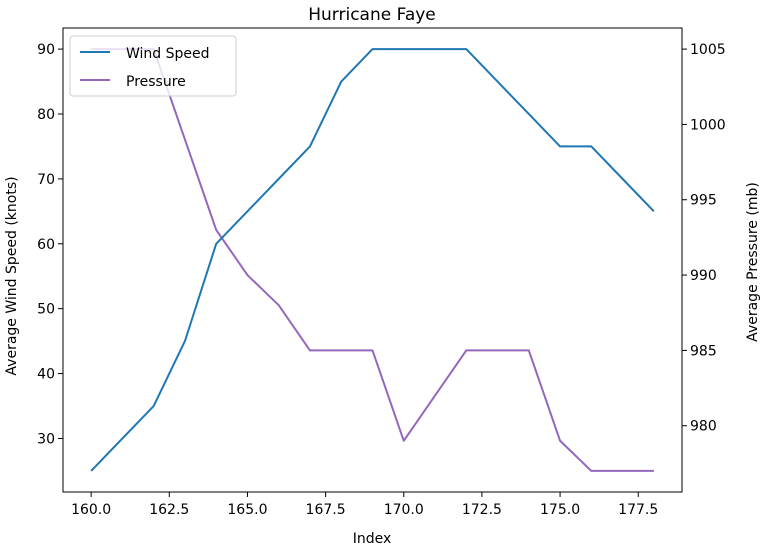  Describe the element at coordinates (46, 310) in the screenshot. I see `y-tick-label: 50` at that location.